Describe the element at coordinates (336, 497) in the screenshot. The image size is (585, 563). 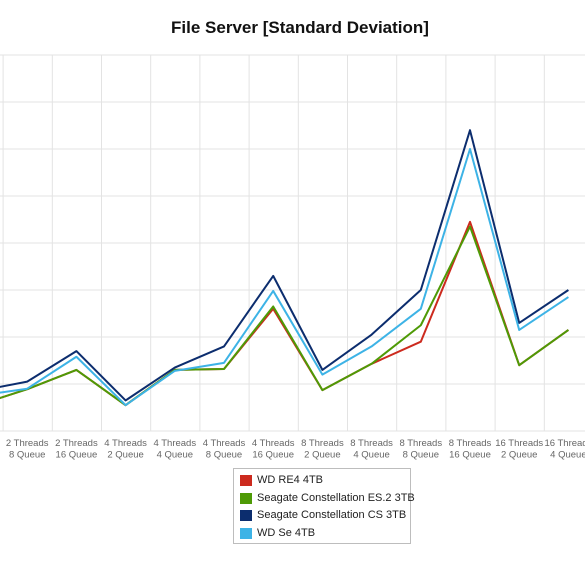
I see `legend-label: Seagate Constellation ES.2 3TB` at that location.